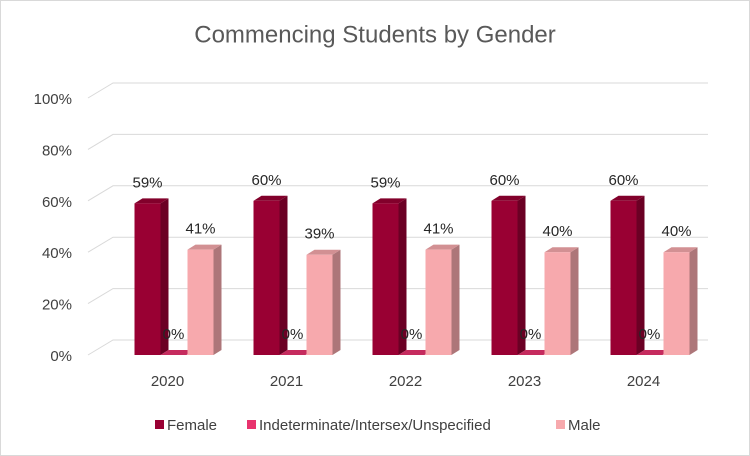 The width and height of the screenshot is (750, 456). Describe the element at coordinates (57, 305) in the screenshot. I see `y-tick-label: 20%` at that location.